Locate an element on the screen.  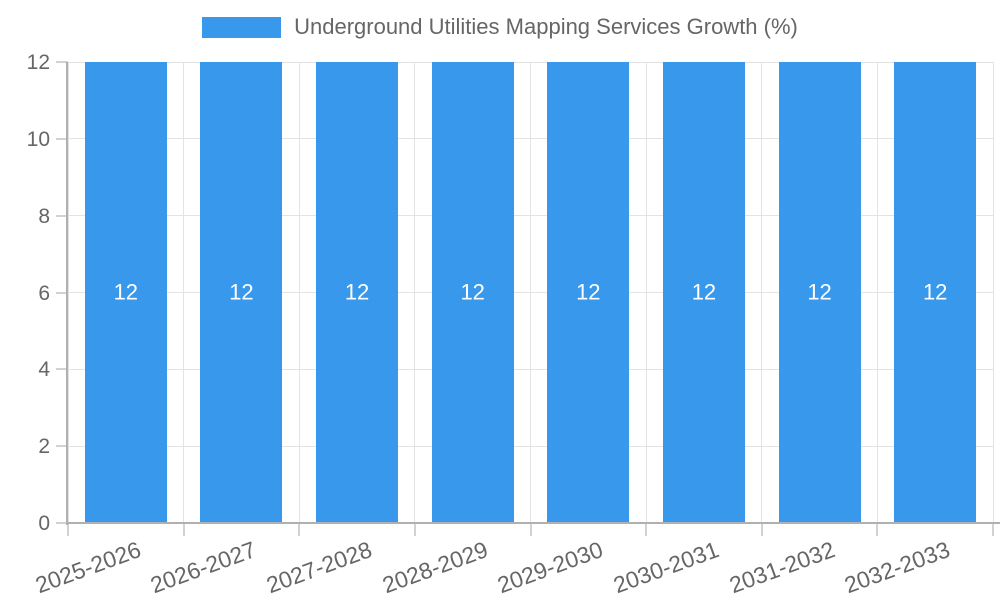
x-tick-label: 2032-2033 is located at coordinates (897, 567).